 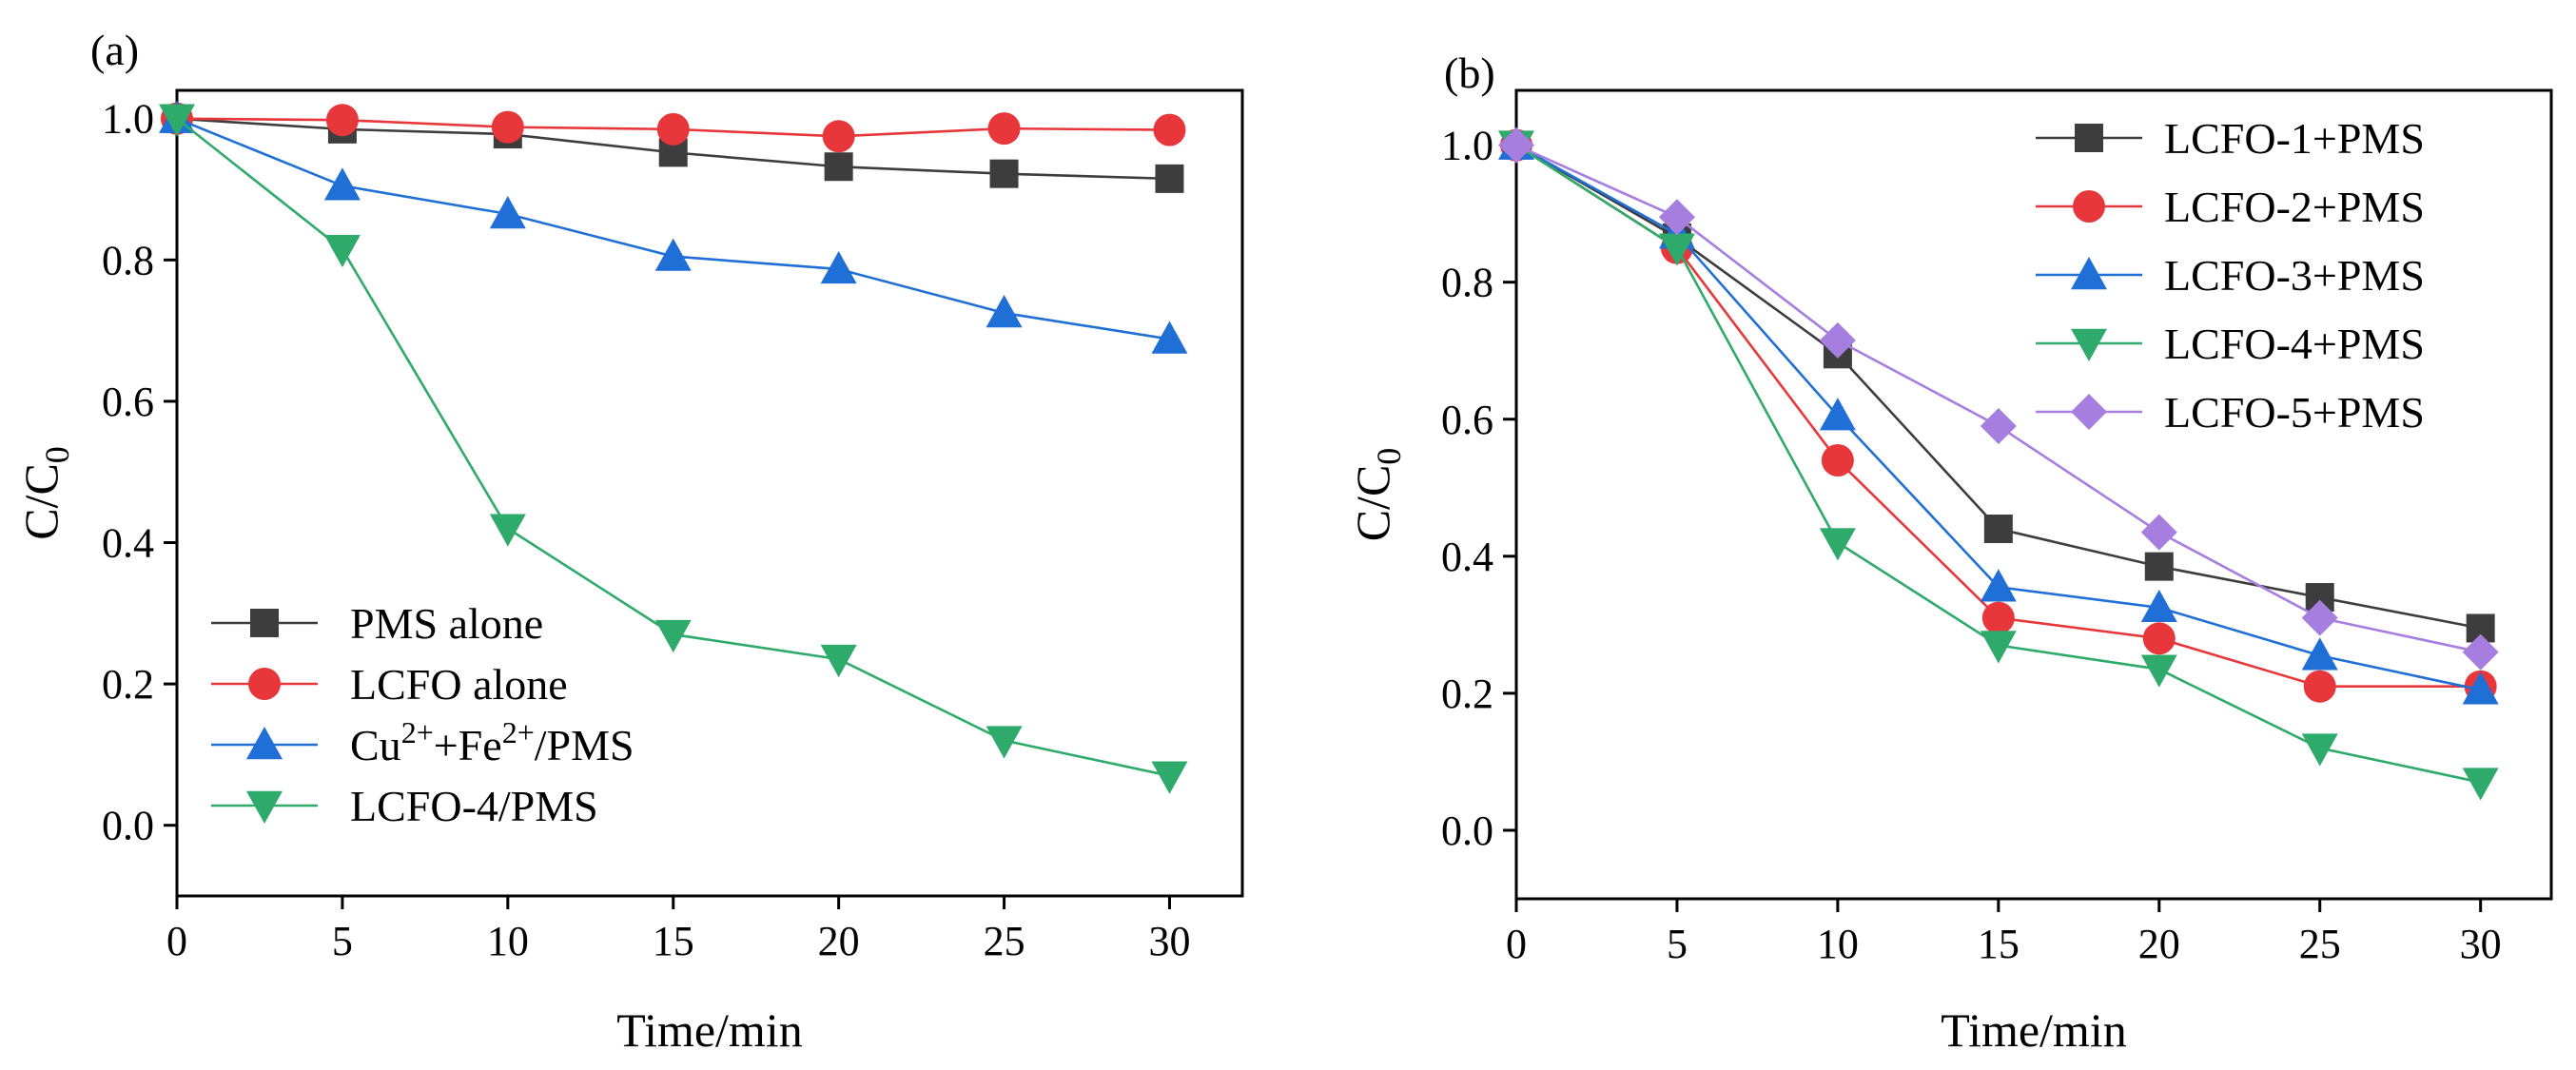 What do you see at coordinates (447, 623) in the screenshot?
I see `legend-label-text: PMS alone` at bounding box center [447, 623].